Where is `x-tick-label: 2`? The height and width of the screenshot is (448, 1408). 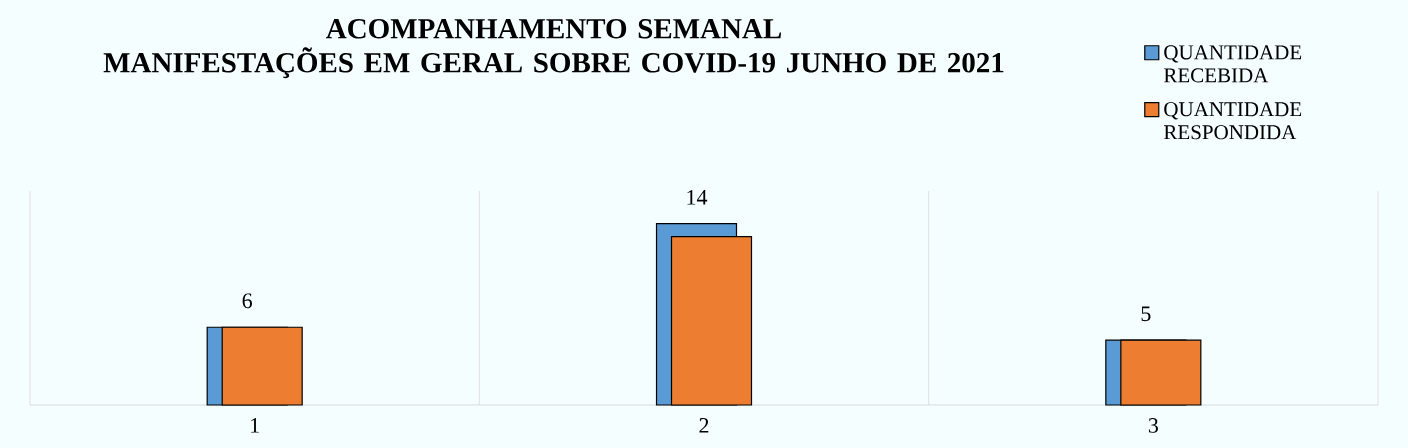
x-tick-label: 2 is located at coordinates (704, 425).